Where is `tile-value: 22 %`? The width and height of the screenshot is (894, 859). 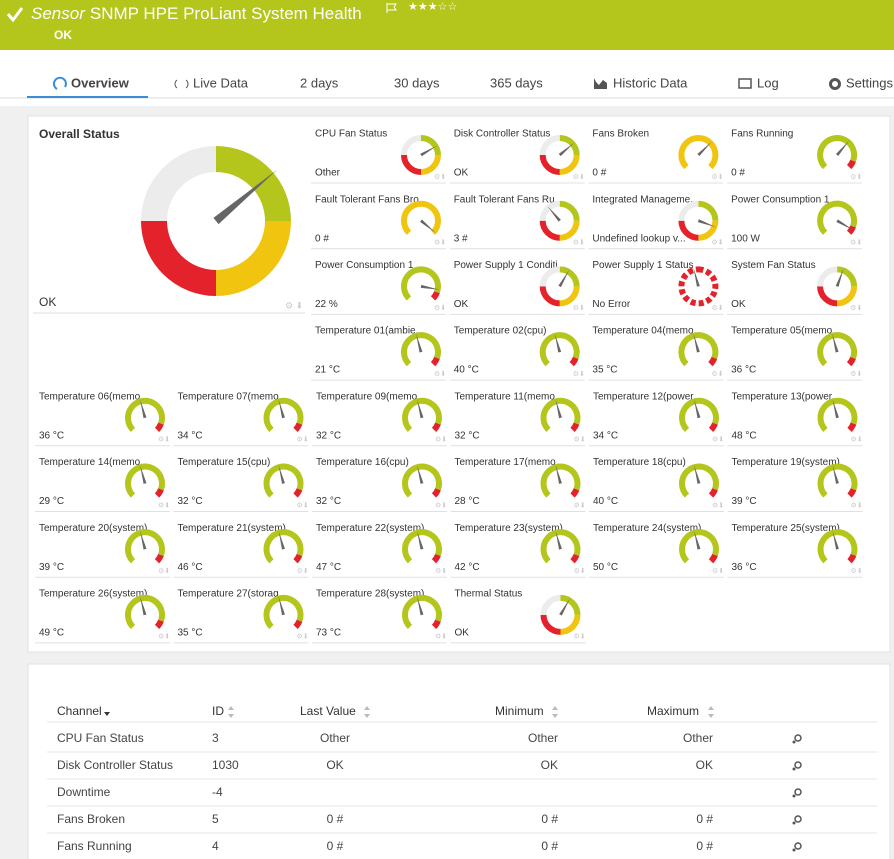 tile-value: 22 % is located at coordinates (326, 304).